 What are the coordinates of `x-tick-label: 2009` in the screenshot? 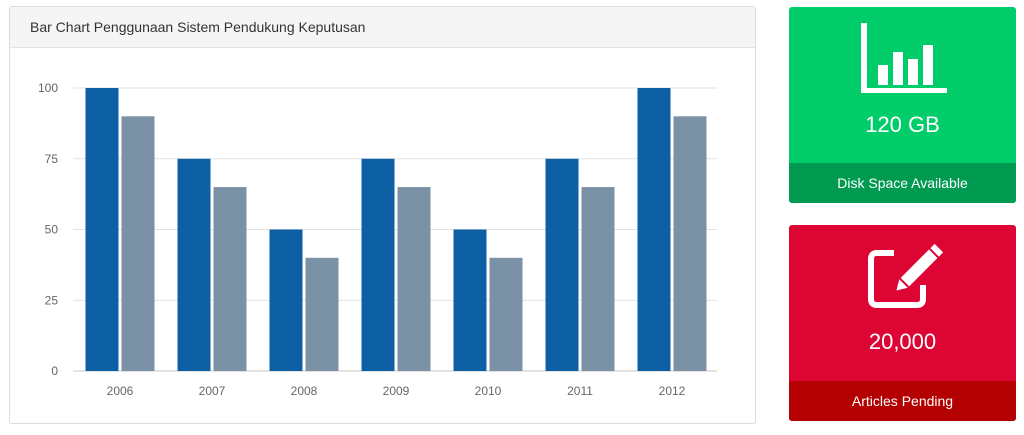 It's located at (396, 391).